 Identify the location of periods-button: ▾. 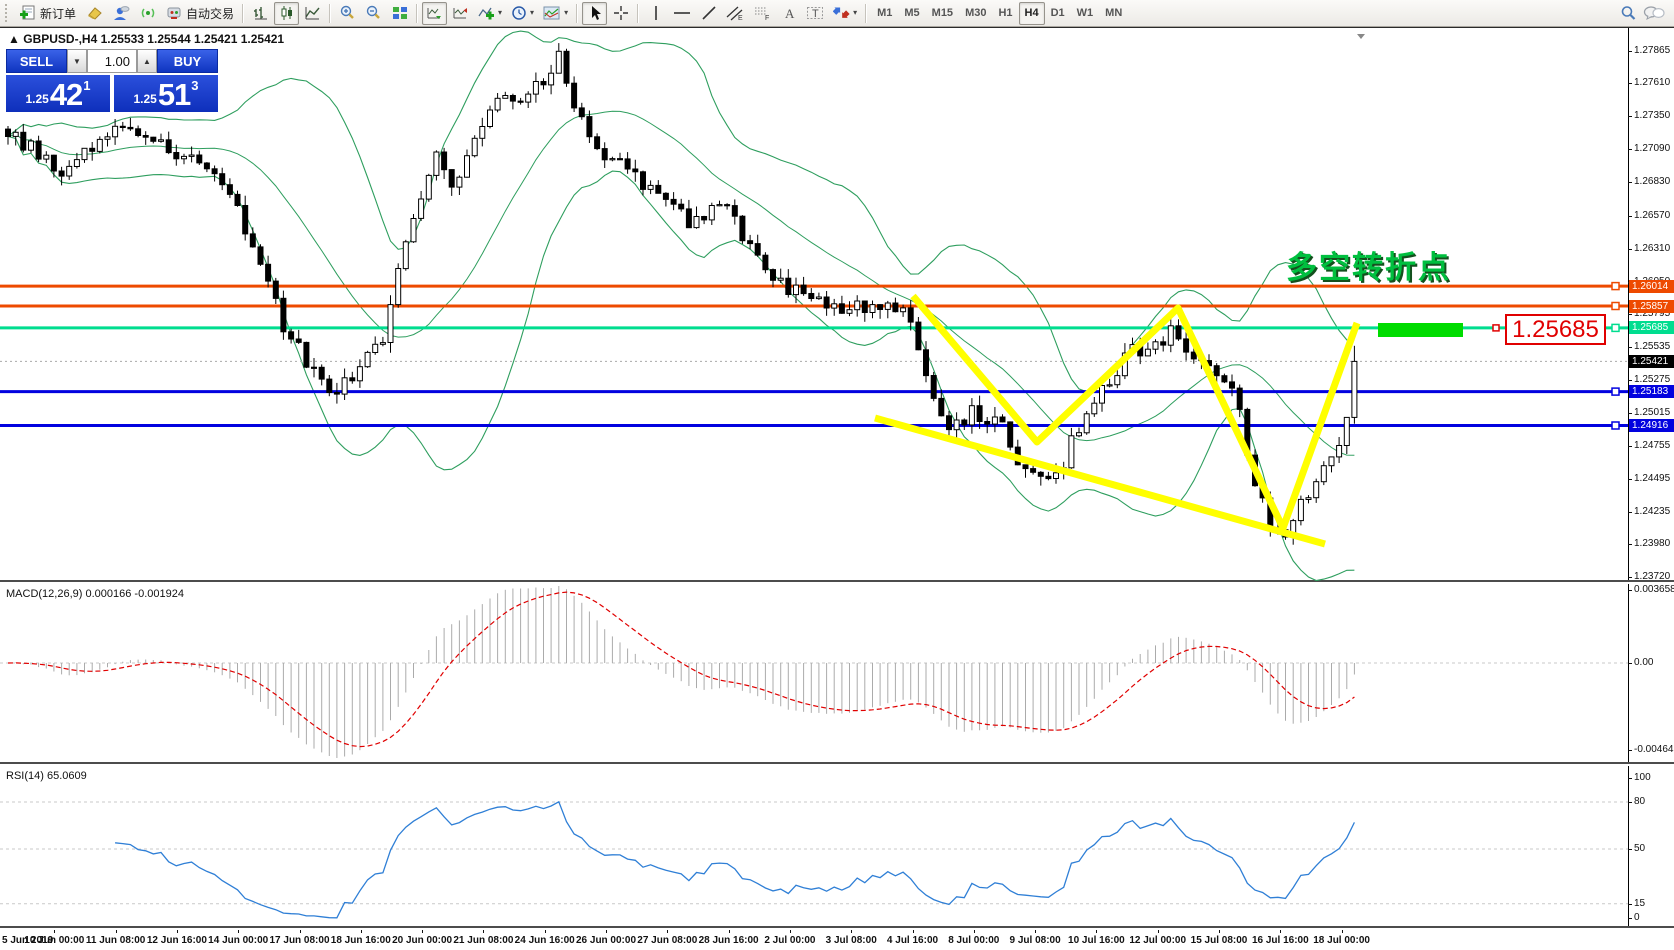
(522, 13).